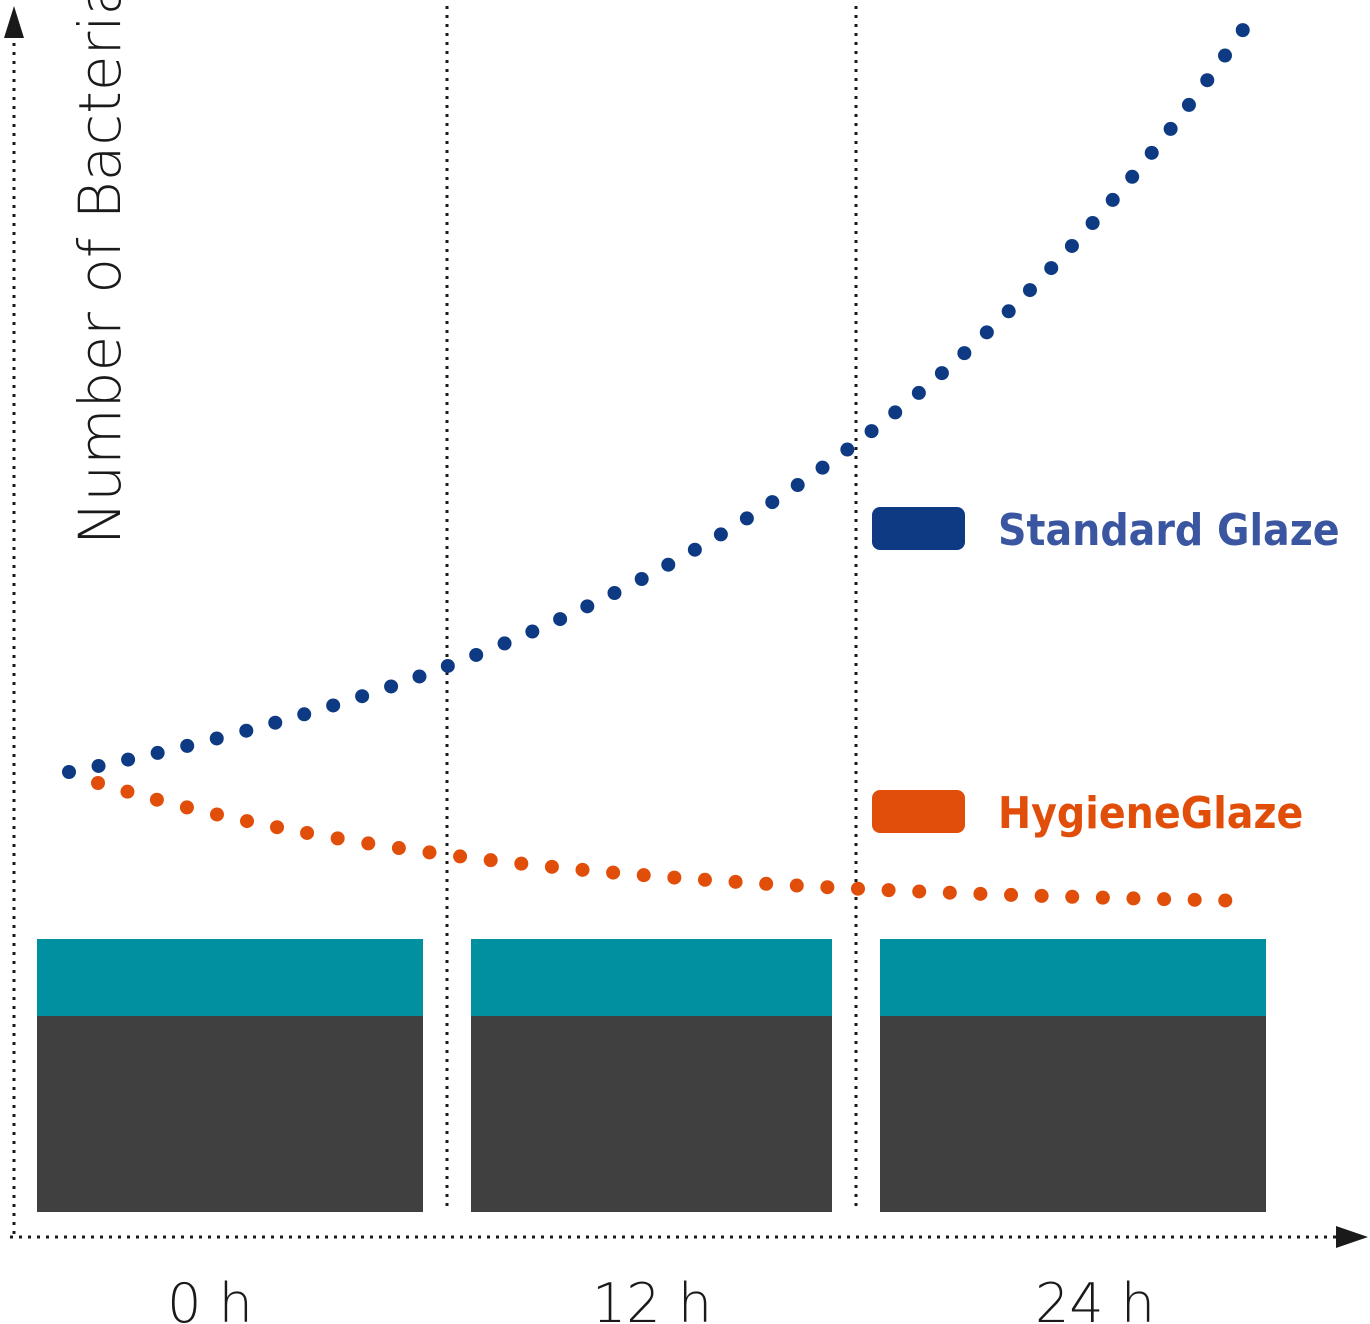 The height and width of the screenshot is (1324, 1370). What do you see at coordinates (1150, 813) in the screenshot?
I see `legend-label: HygieneGlaze` at bounding box center [1150, 813].